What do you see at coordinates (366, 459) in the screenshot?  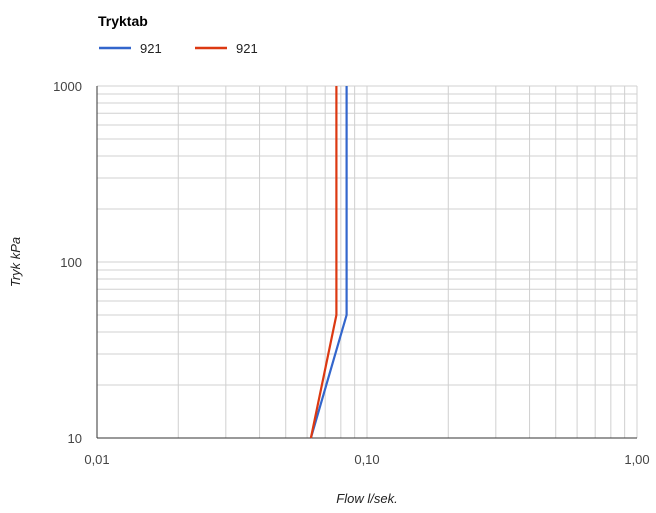 I see `x-tick-label: 0,10` at bounding box center [366, 459].